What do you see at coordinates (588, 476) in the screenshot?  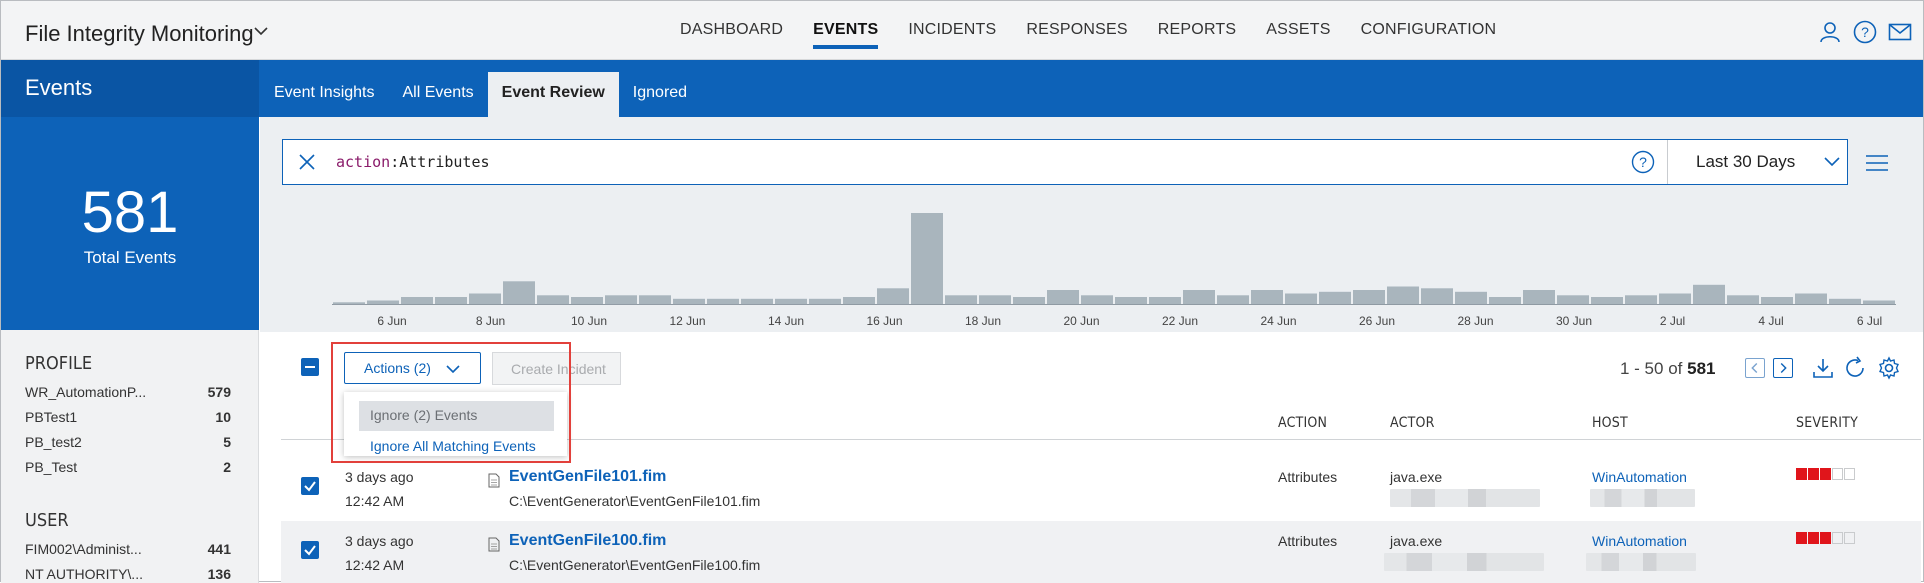 I see `row-file-name: EventGenFile101.fim` at bounding box center [588, 476].